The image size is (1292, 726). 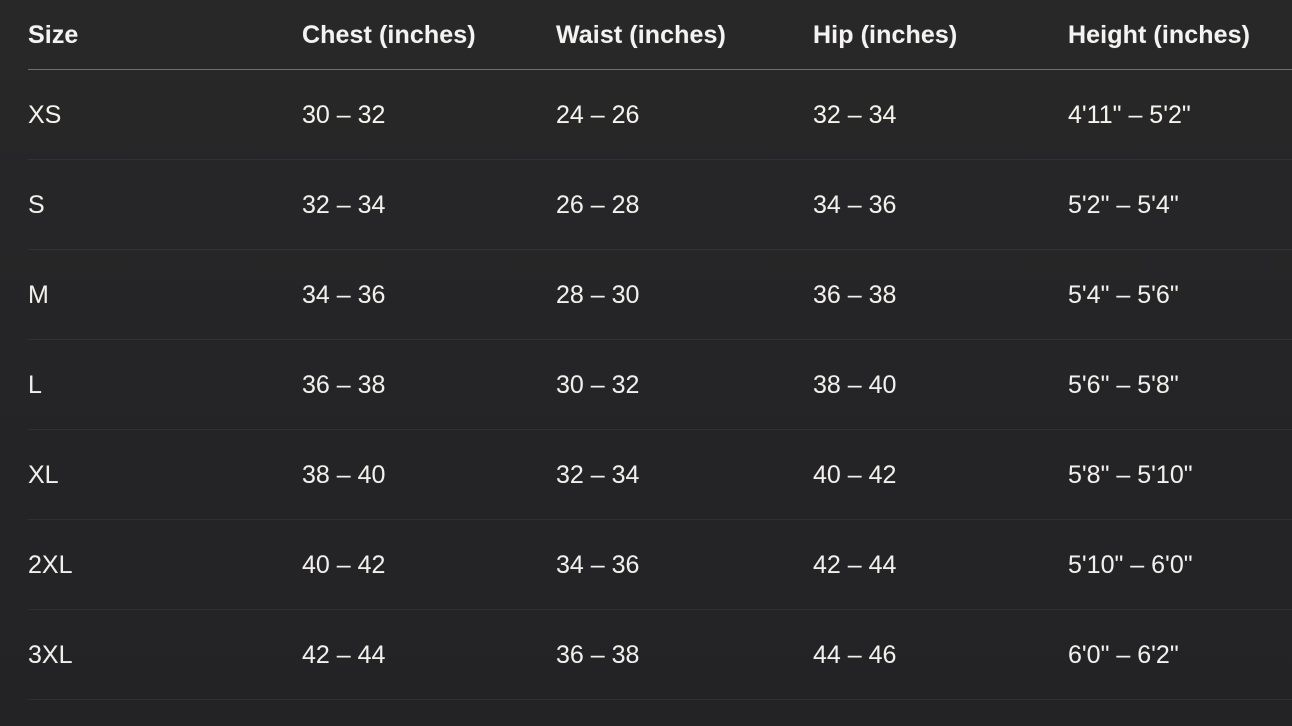 I want to click on cell-hip: 36 – 38, so click(x=912, y=295).